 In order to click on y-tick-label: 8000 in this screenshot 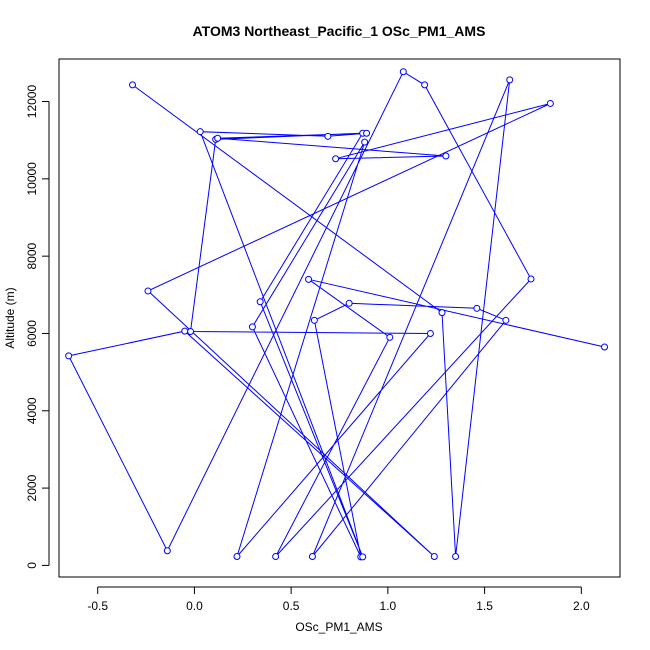, I will do `click(32, 255)`.